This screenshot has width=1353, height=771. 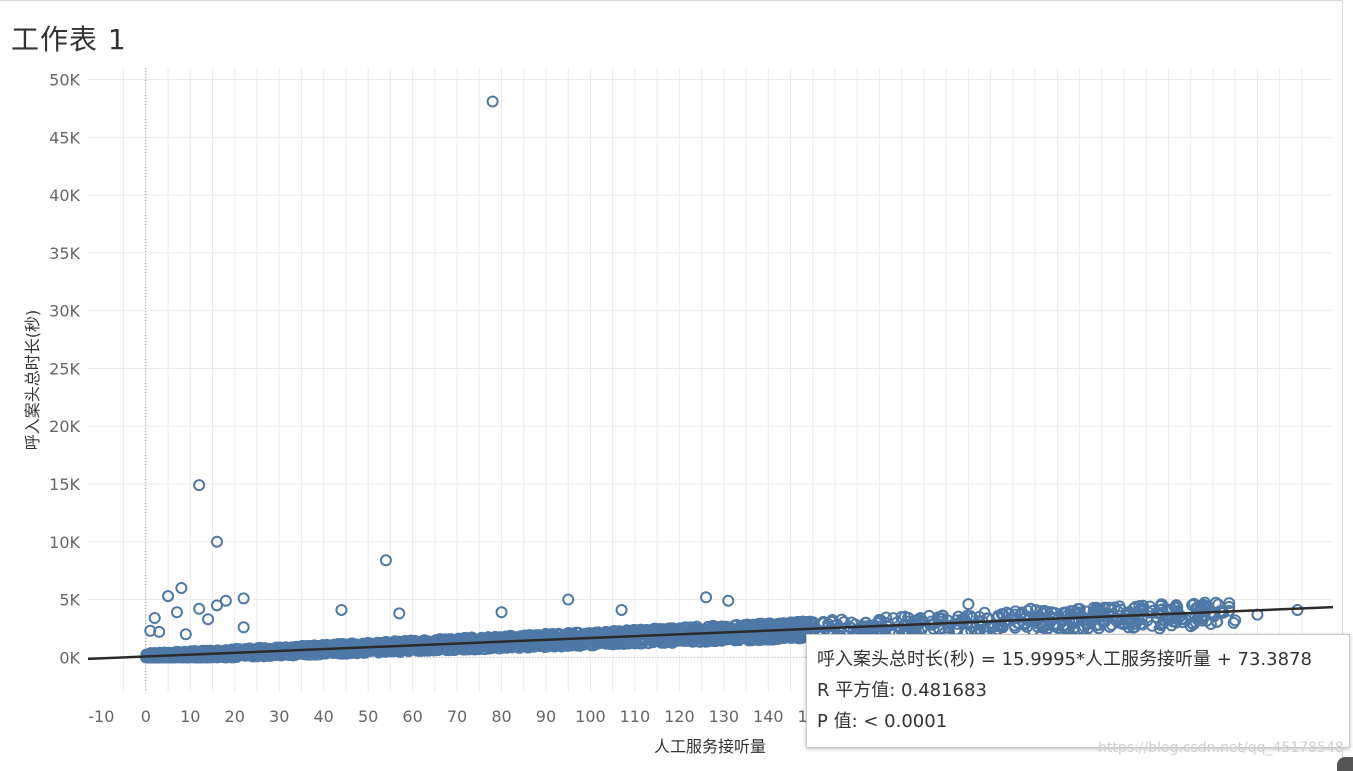 I want to click on x-tick-label: 40, so click(x=323, y=716).